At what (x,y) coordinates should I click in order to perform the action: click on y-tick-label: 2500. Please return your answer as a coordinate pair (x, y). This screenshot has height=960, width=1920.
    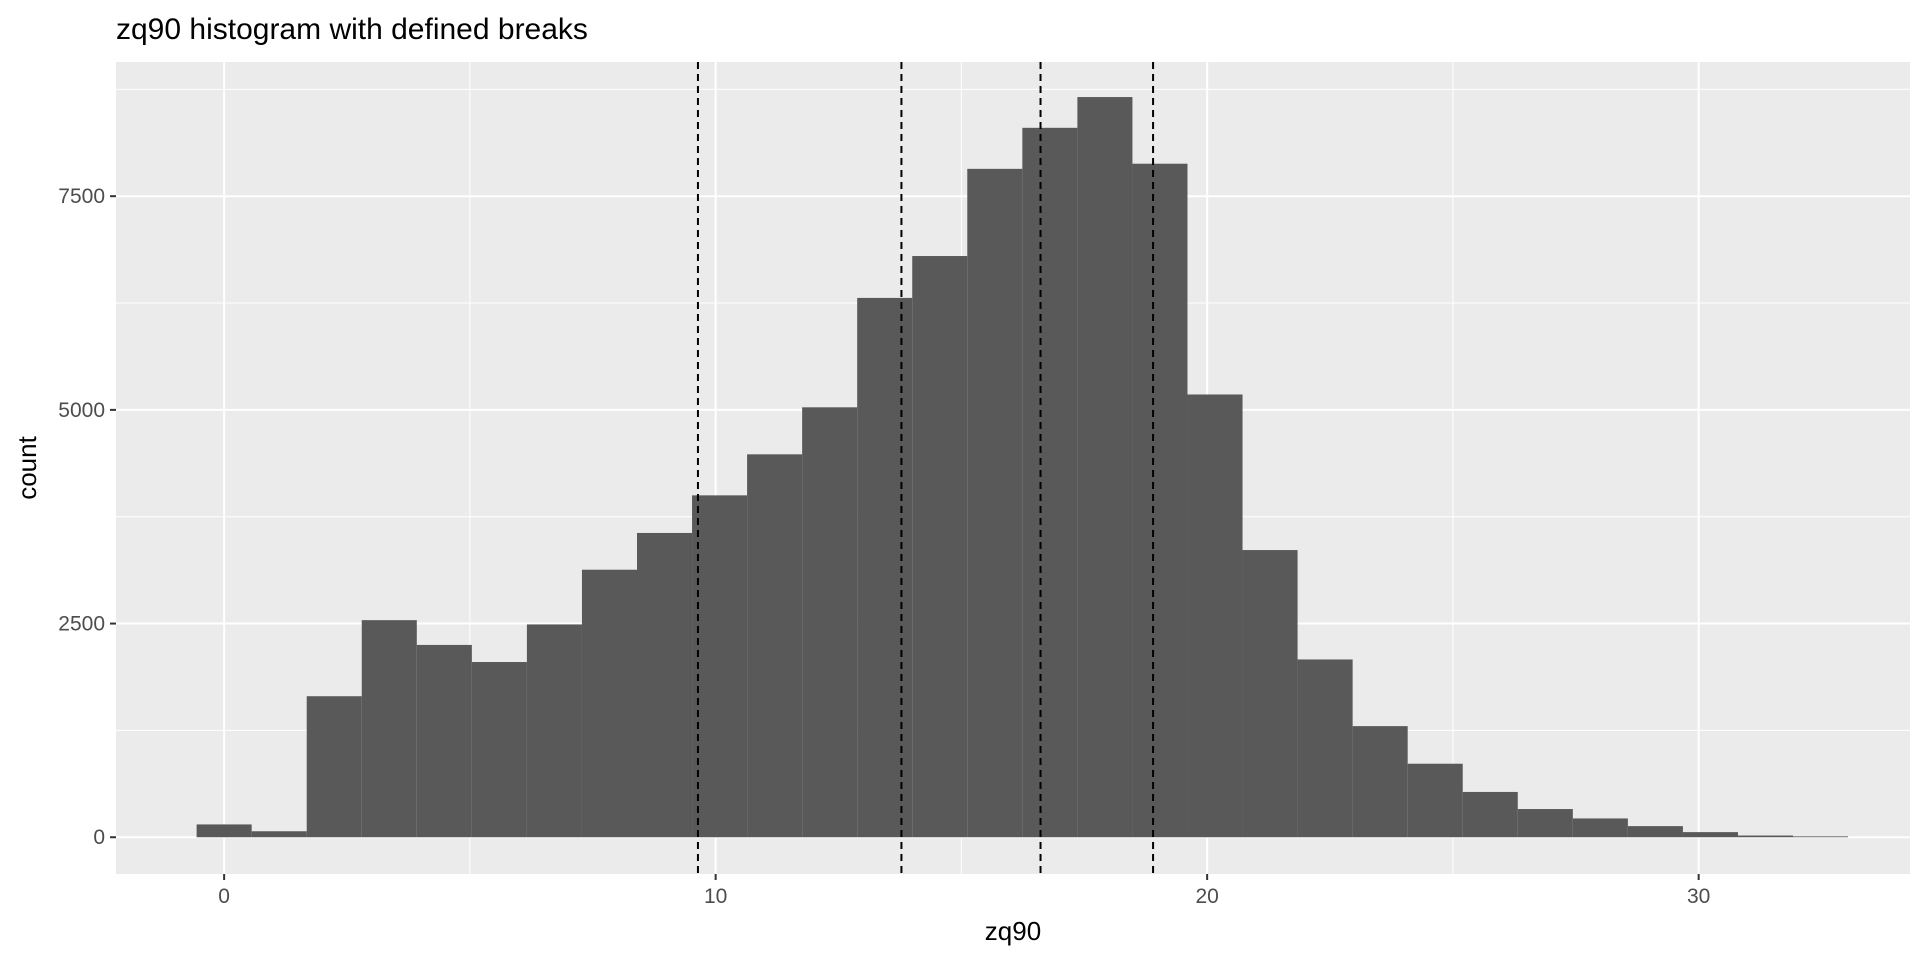
    Looking at the image, I should click on (81, 624).